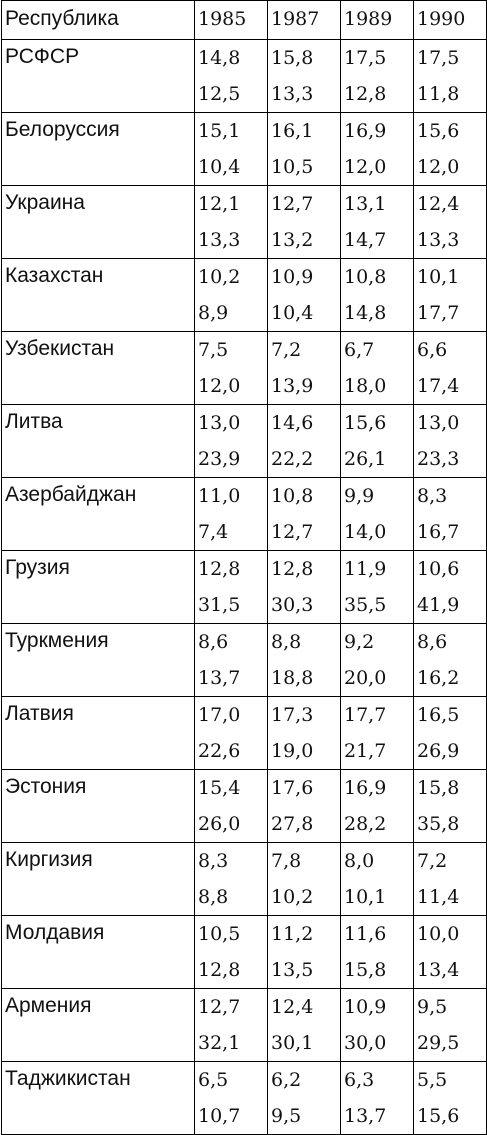 This screenshot has width=487, height=1135. What do you see at coordinates (377, 441) in the screenshot?
I see `value-cell: 15,6 26,1` at bounding box center [377, 441].